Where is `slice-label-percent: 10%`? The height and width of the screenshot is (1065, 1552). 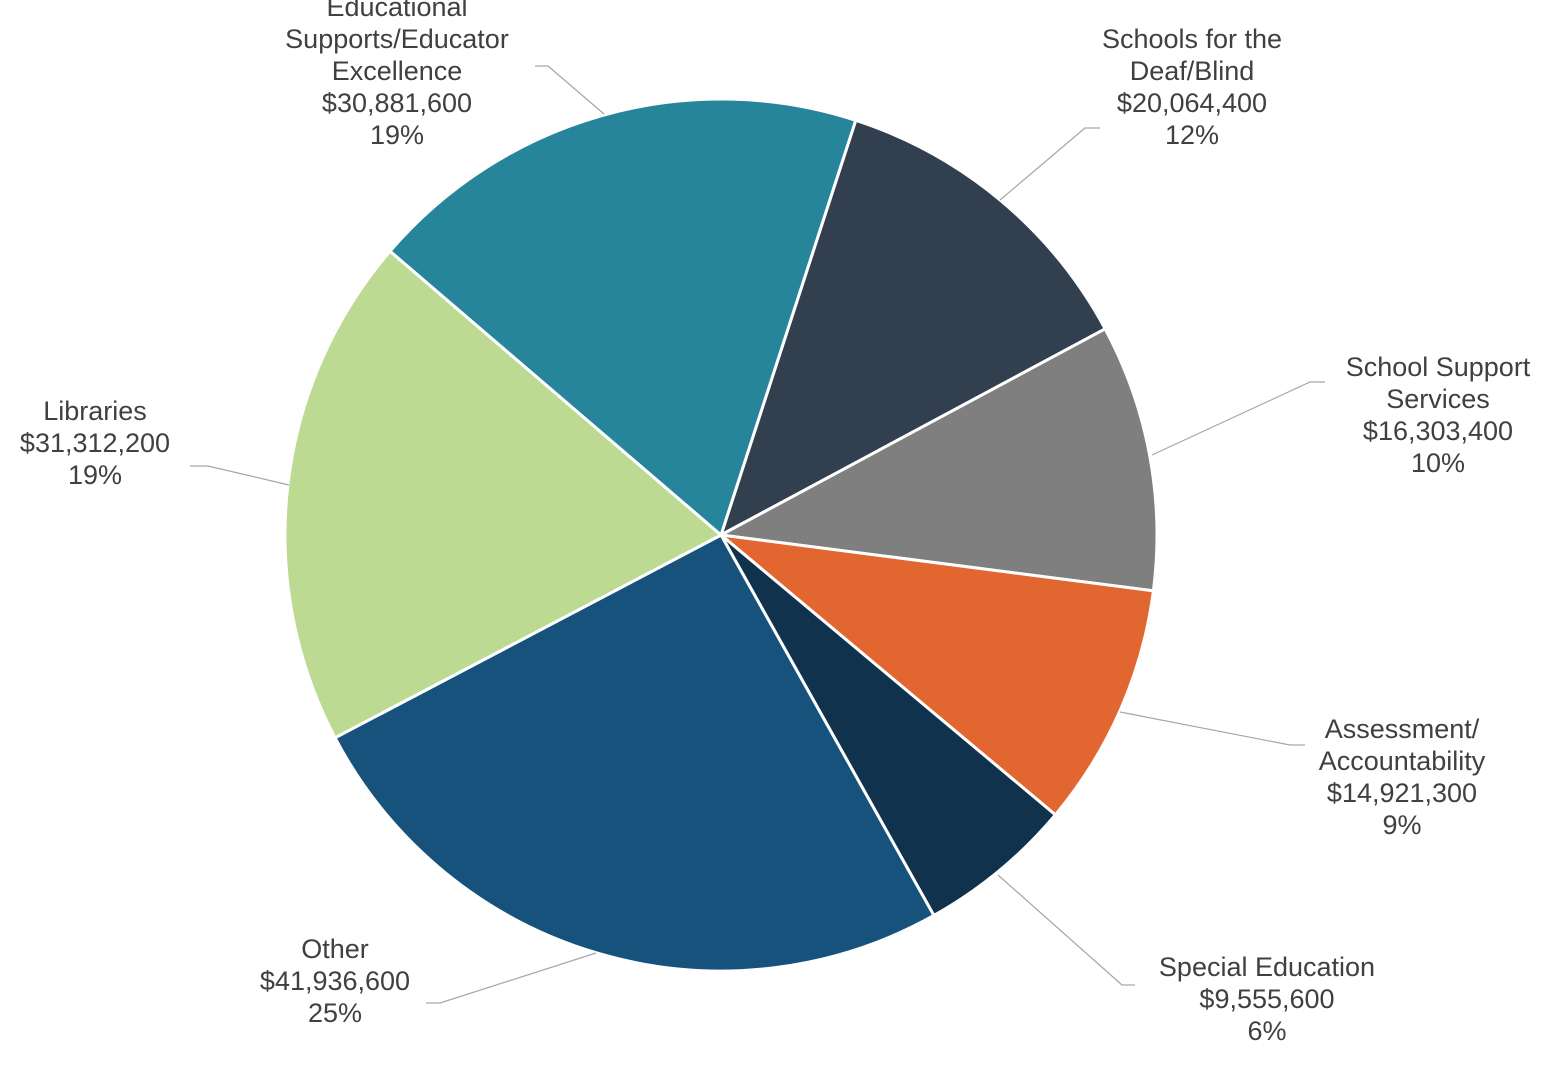
slice-label-percent: 10% is located at coordinates (1438, 463).